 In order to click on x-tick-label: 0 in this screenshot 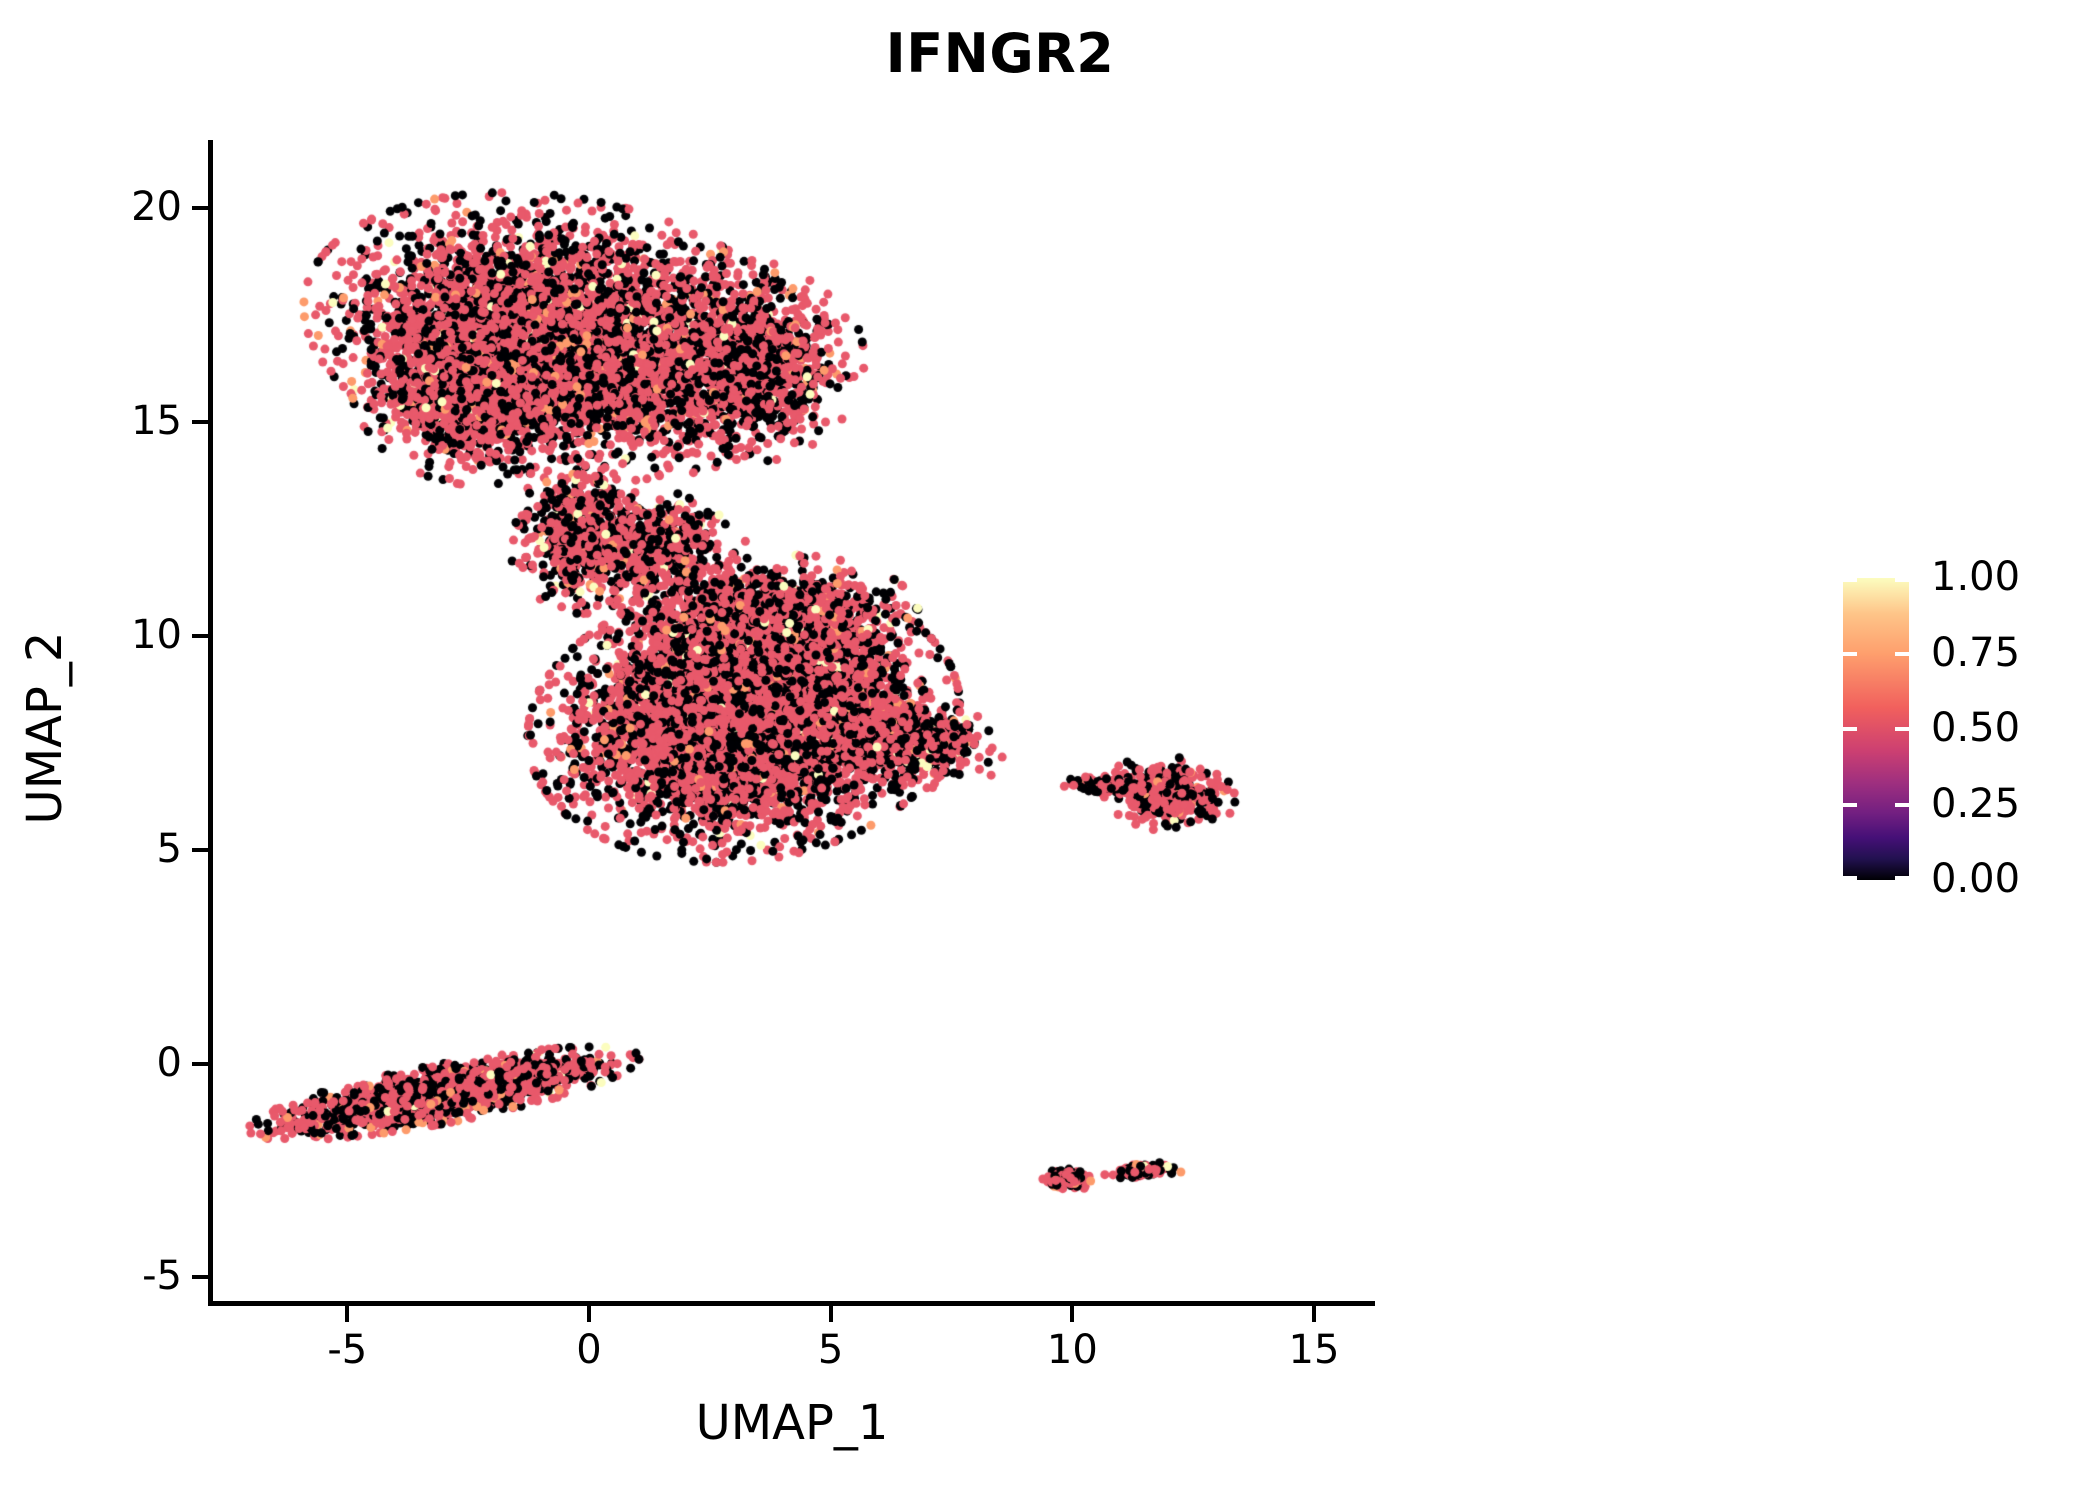, I will do `click(589, 1350)`.